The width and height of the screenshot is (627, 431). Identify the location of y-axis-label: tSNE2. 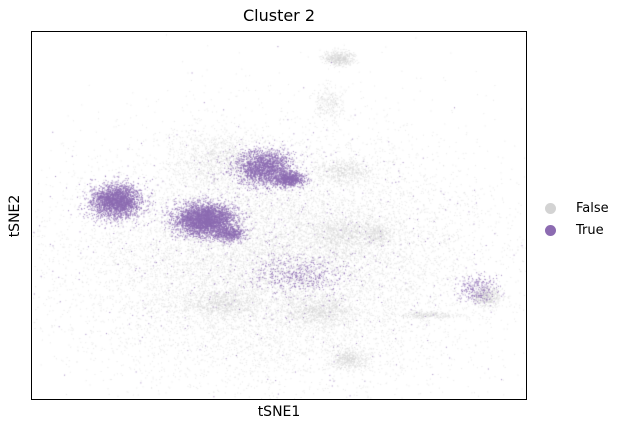
(15, 216).